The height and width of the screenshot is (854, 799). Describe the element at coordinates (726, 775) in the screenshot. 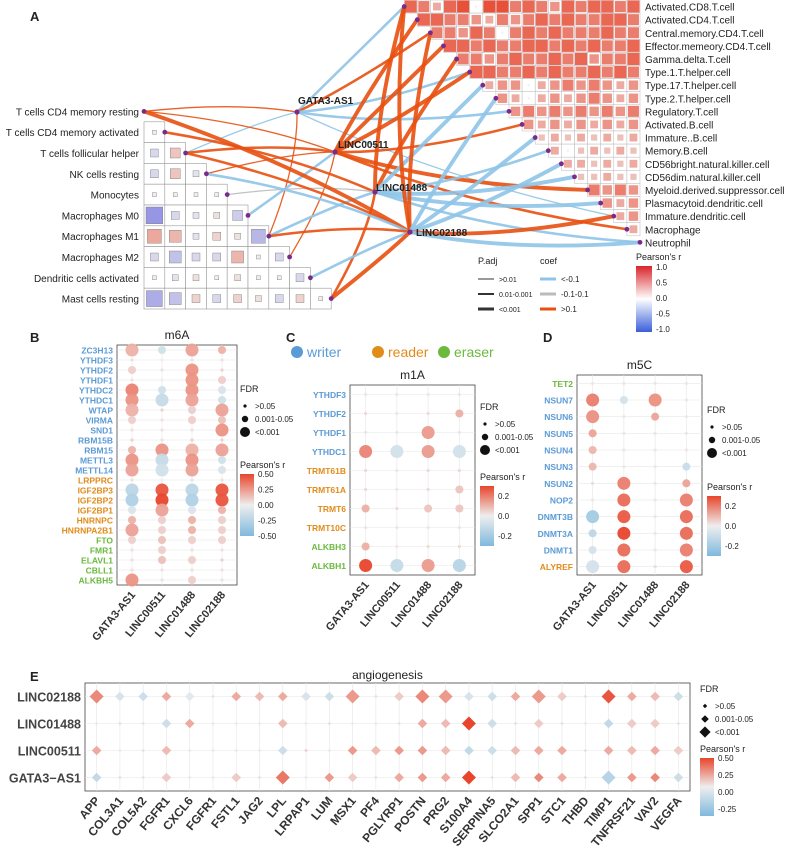

I see `e-r-tick-1: 0.25` at that location.